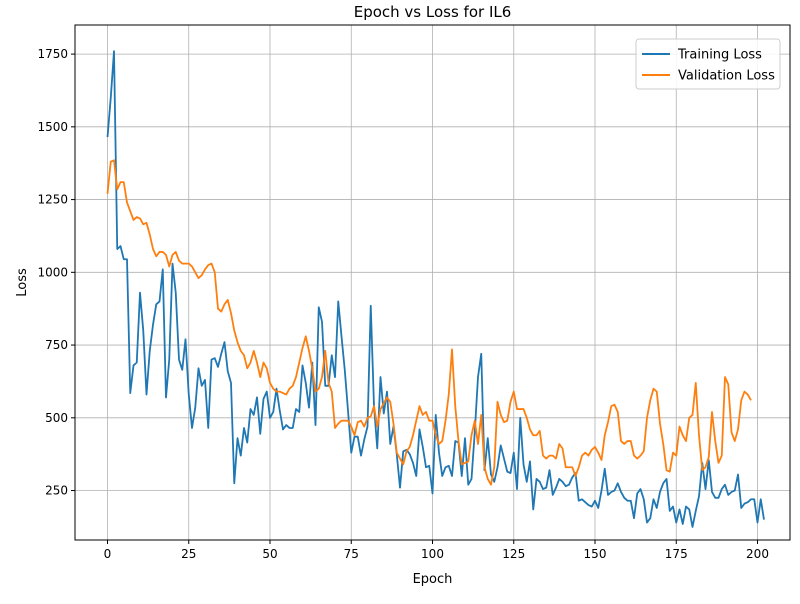  What do you see at coordinates (22, 282) in the screenshot?
I see `y-axis-label: Loss` at bounding box center [22, 282].